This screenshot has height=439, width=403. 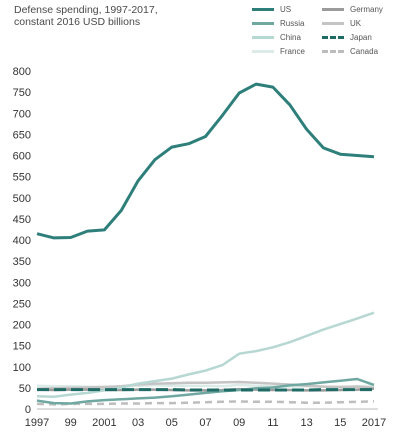 What do you see at coordinates (22, 283) in the screenshot?
I see `y-tick-label: 300` at bounding box center [22, 283].